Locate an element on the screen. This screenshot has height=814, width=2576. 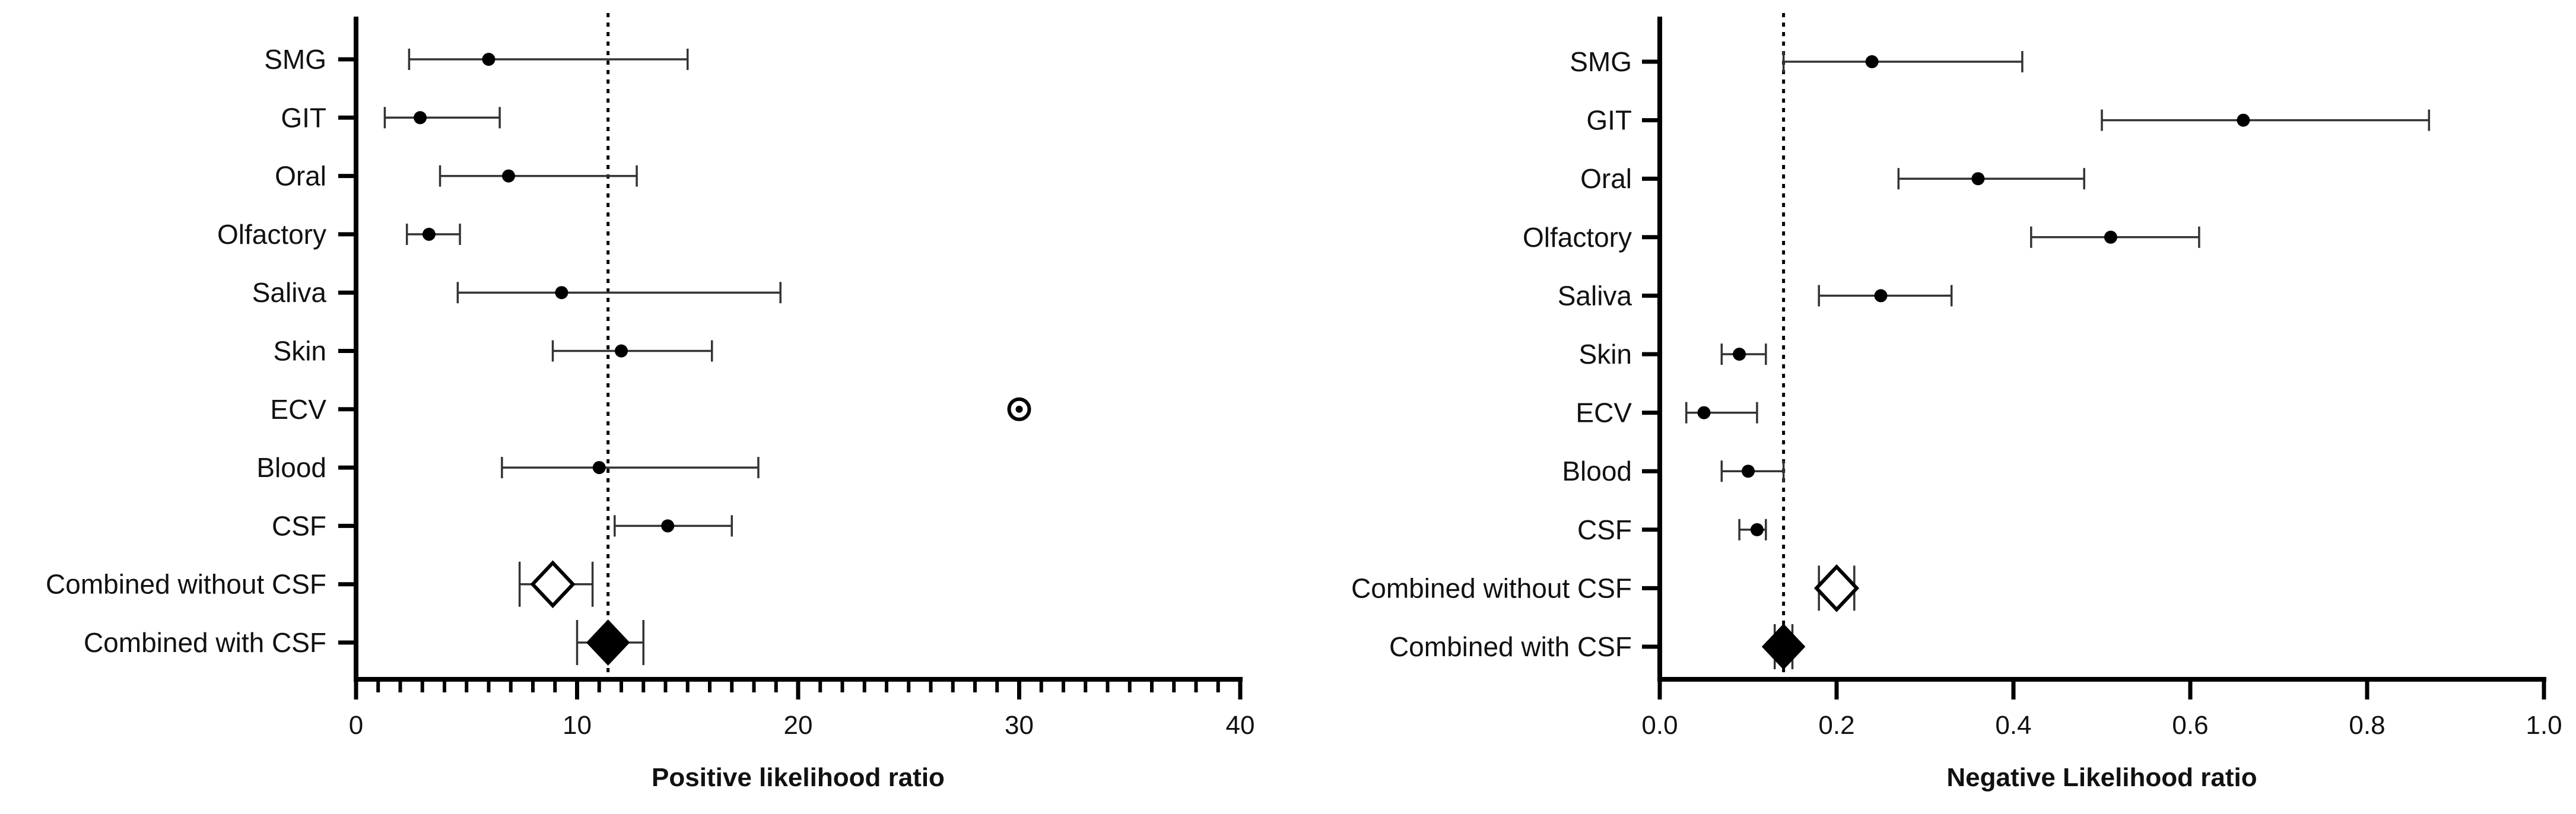
x-tick-label: 20 is located at coordinates (798, 725).